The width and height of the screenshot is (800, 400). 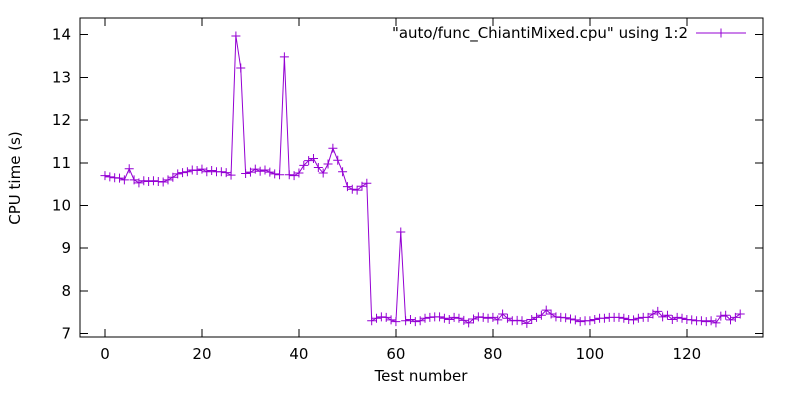 I want to click on y-tick-label: 10, so click(x=61, y=205).